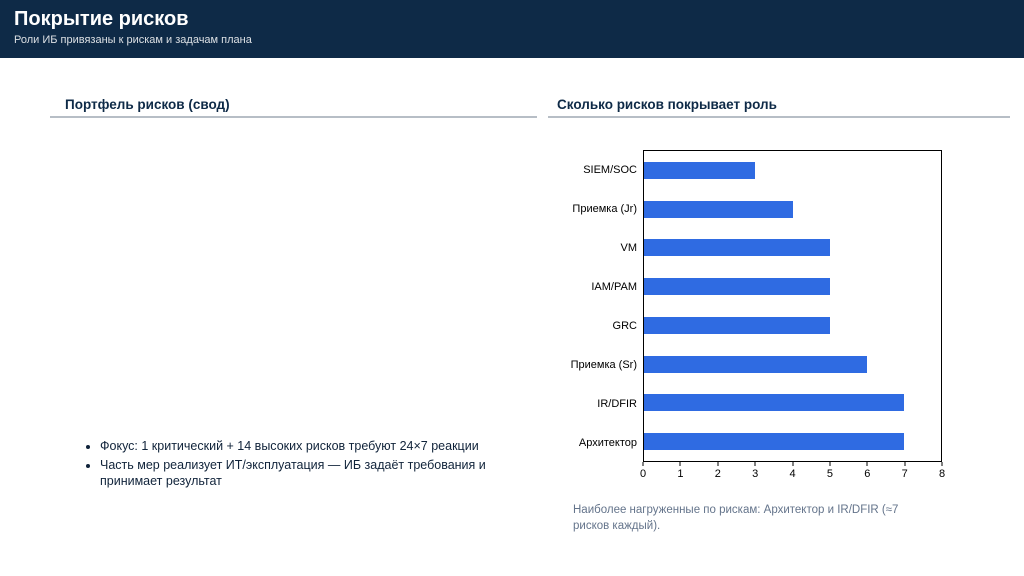 Image resolution: width=1024 pixels, height=576 pixels. Describe the element at coordinates (942, 474) in the screenshot. I see `x-tick-label: 8` at that location.